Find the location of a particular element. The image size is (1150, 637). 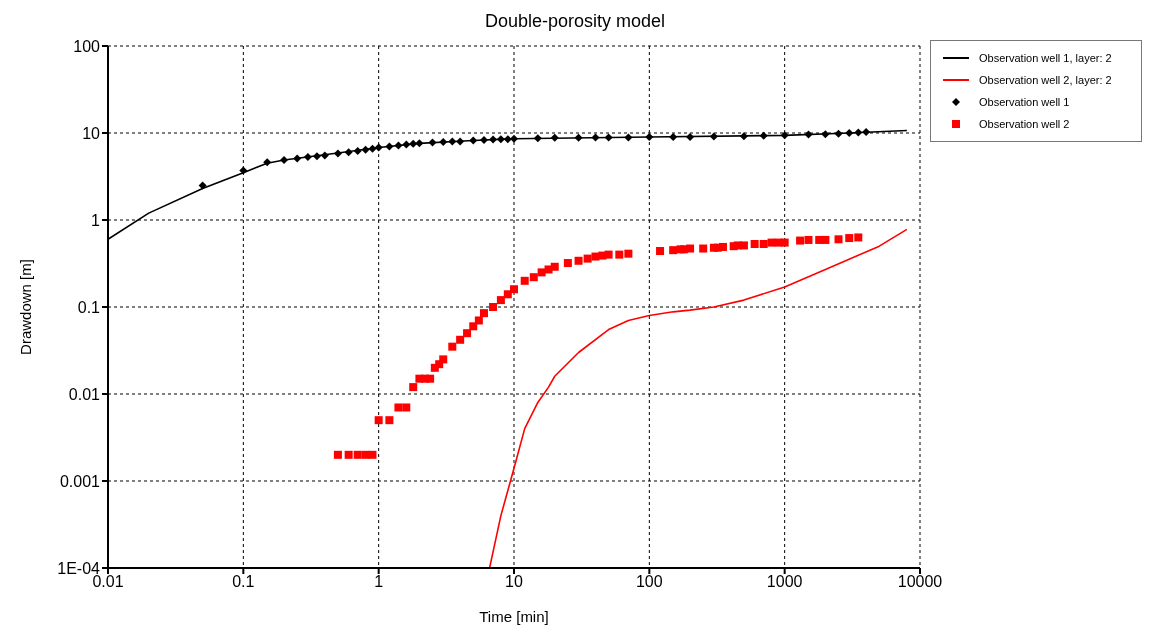

x-tick-label: 1000 is located at coordinates (784, 582).